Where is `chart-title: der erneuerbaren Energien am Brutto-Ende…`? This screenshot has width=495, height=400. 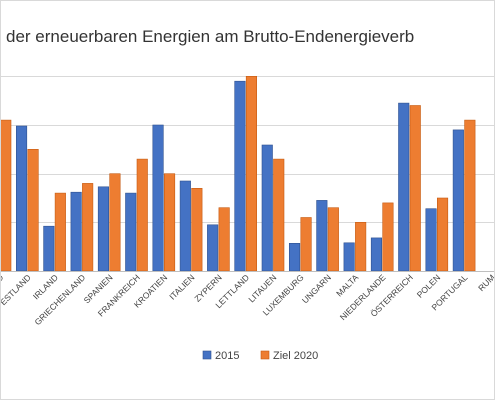 chart-title: der erneuerbaren Energien am Brutto-Ende… is located at coordinates (210, 36).